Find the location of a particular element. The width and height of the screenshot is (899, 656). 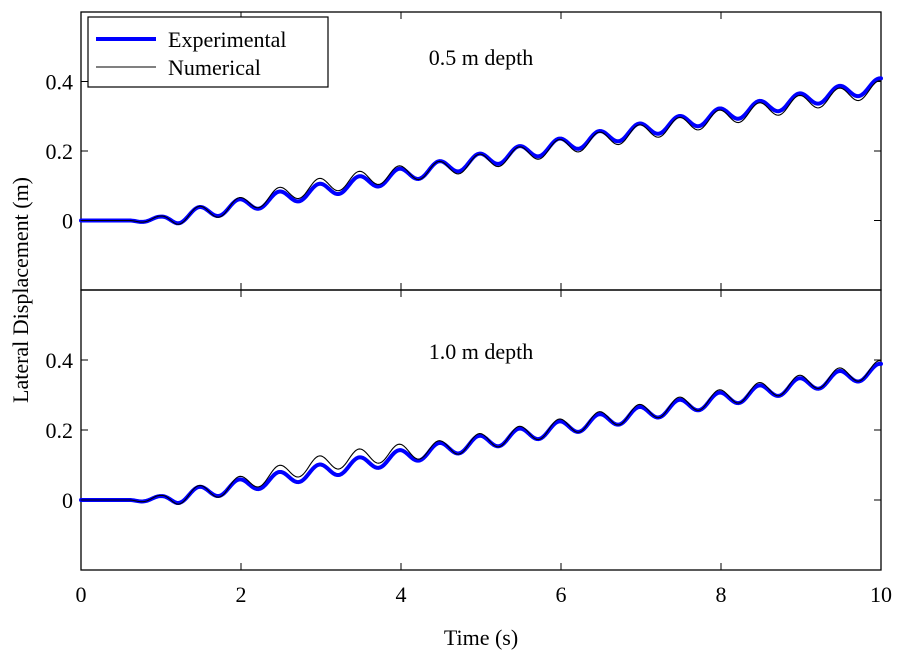

depth-annotation: 1.0 m depth is located at coordinates (481, 351).